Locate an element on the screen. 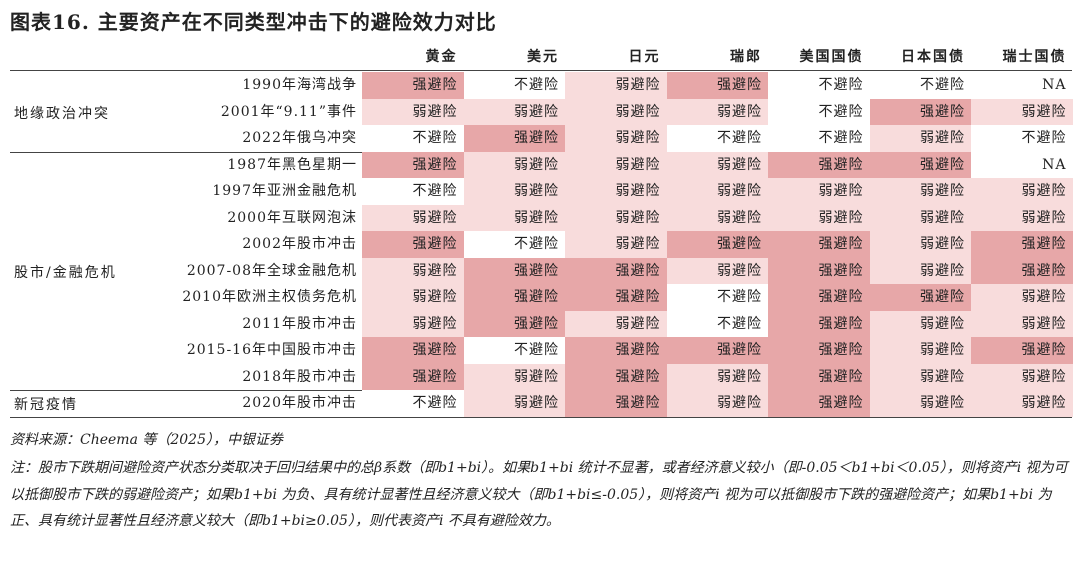 The height and width of the screenshot is (565, 1080). column-header: 美国国债 is located at coordinates (831, 57).